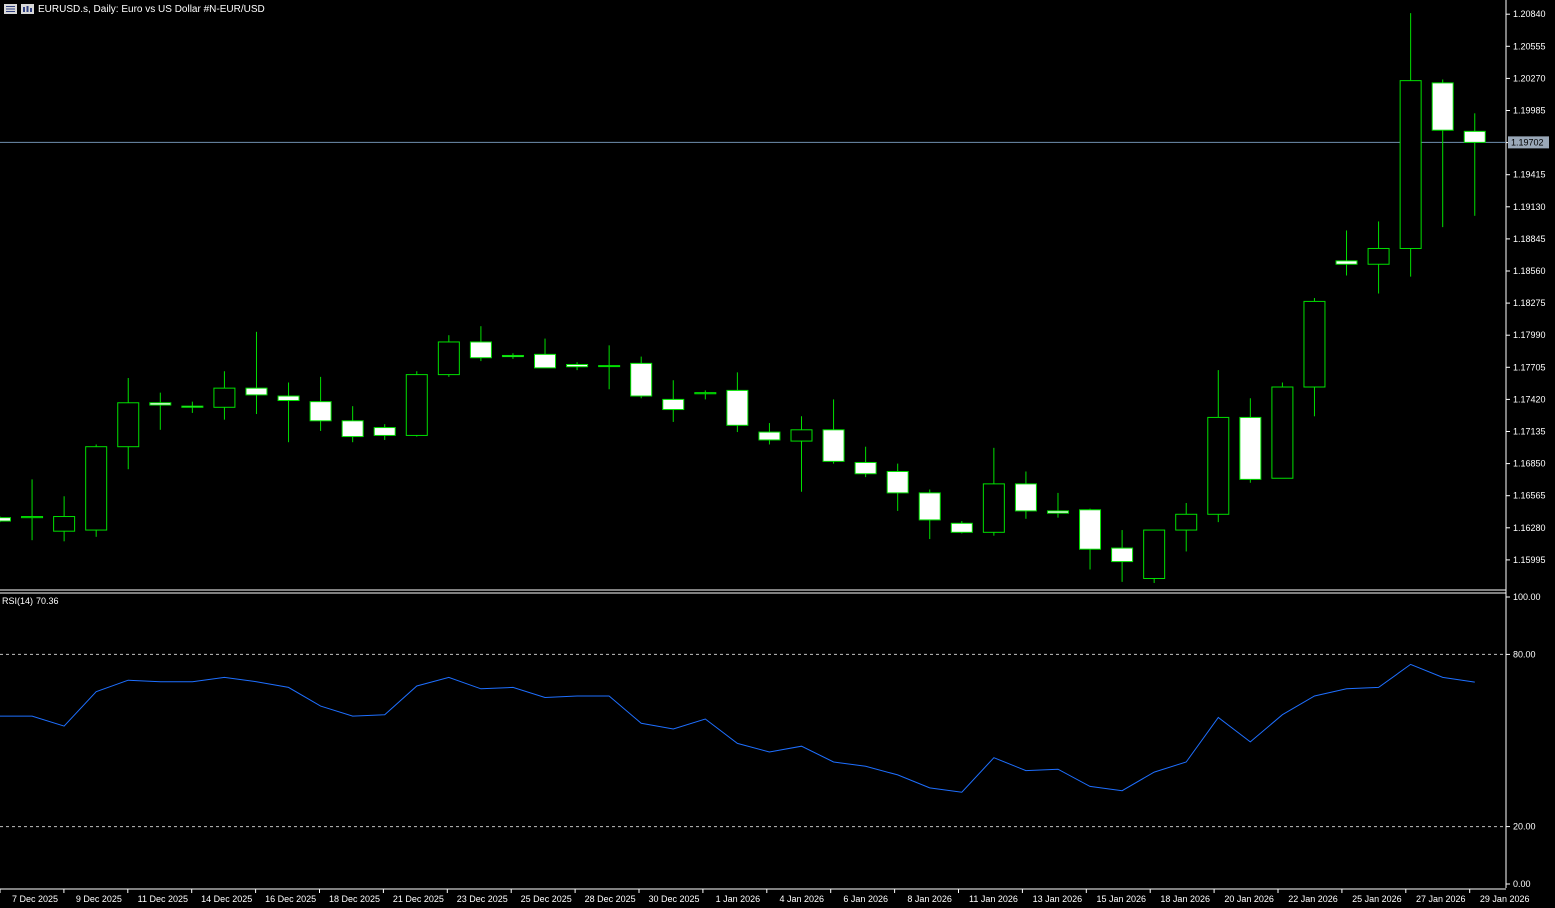 Image resolution: width=1555 pixels, height=908 pixels. What do you see at coordinates (1529, 560) in the screenshot?
I see `price-tick-label: 1.15995` at bounding box center [1529, 560].